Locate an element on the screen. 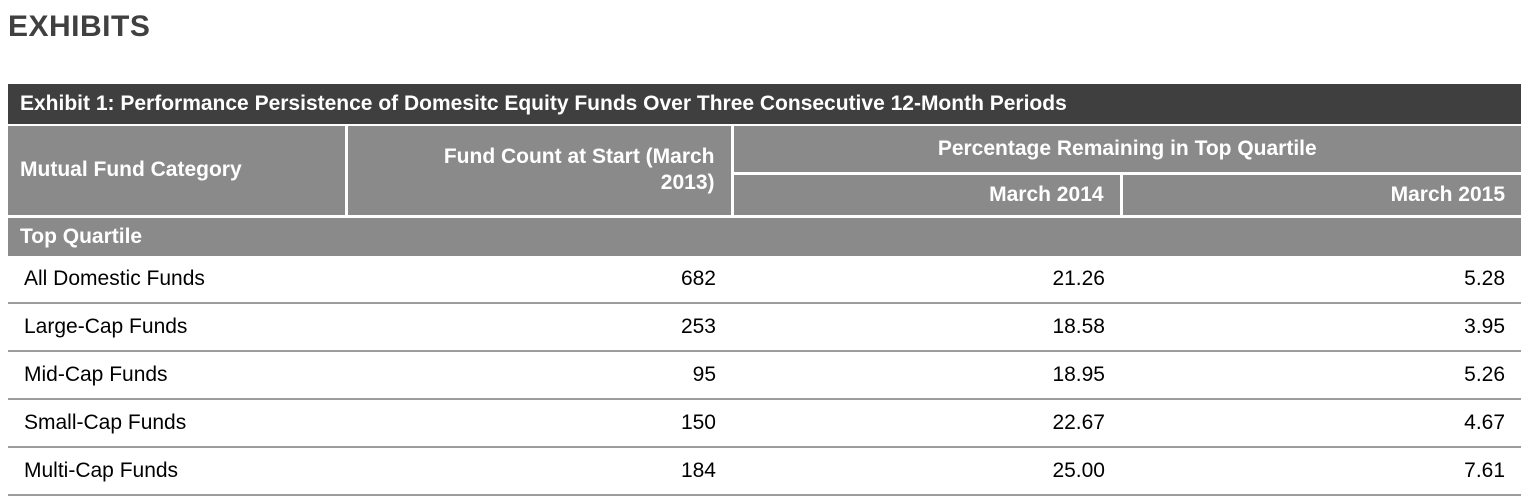 This screenshot has width=1527, height=496. march-2014-cell: 18.58 is located at coordinates (926, 327).